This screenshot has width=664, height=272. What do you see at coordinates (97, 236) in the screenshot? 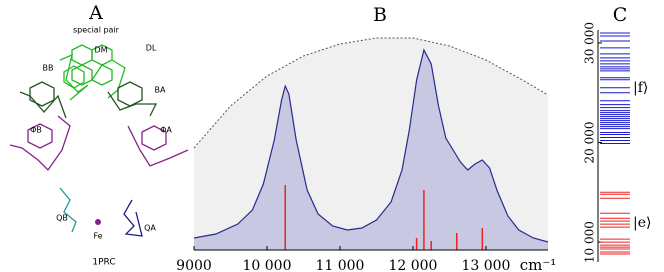
I see `pigment-label: Fe` at bounding box center [97, 236].